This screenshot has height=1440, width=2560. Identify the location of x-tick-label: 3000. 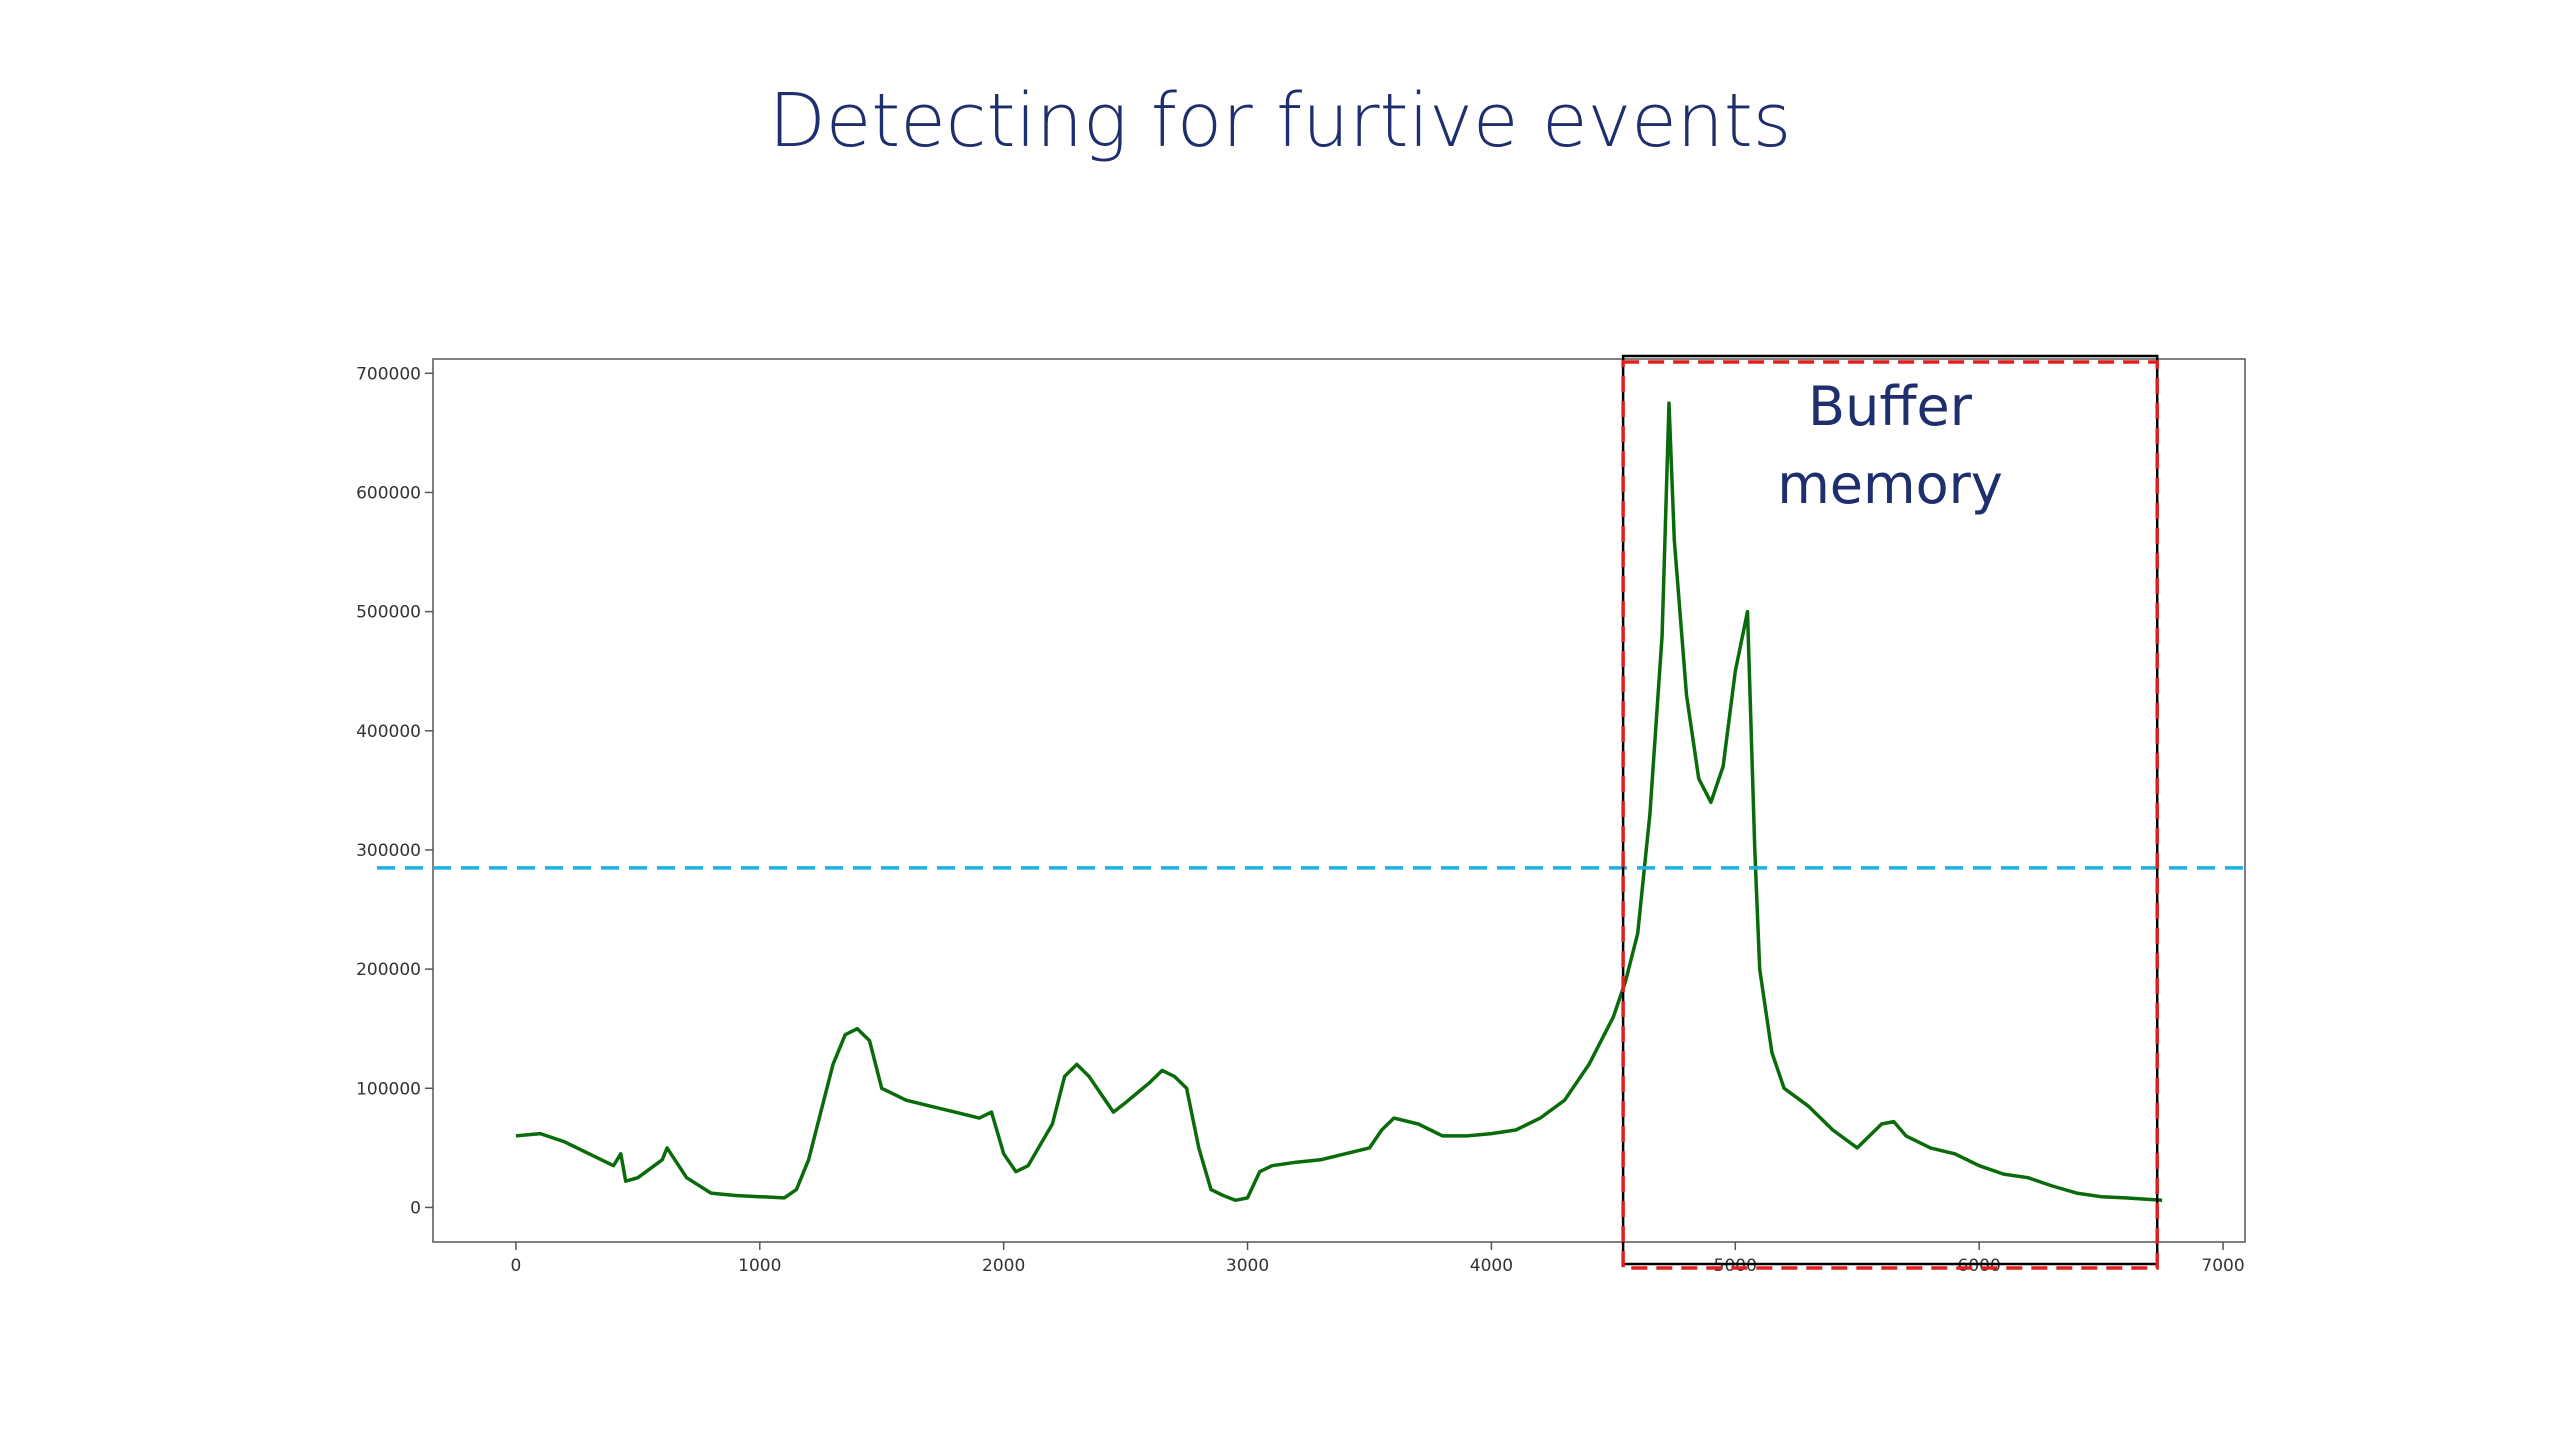
(1247, 1266).